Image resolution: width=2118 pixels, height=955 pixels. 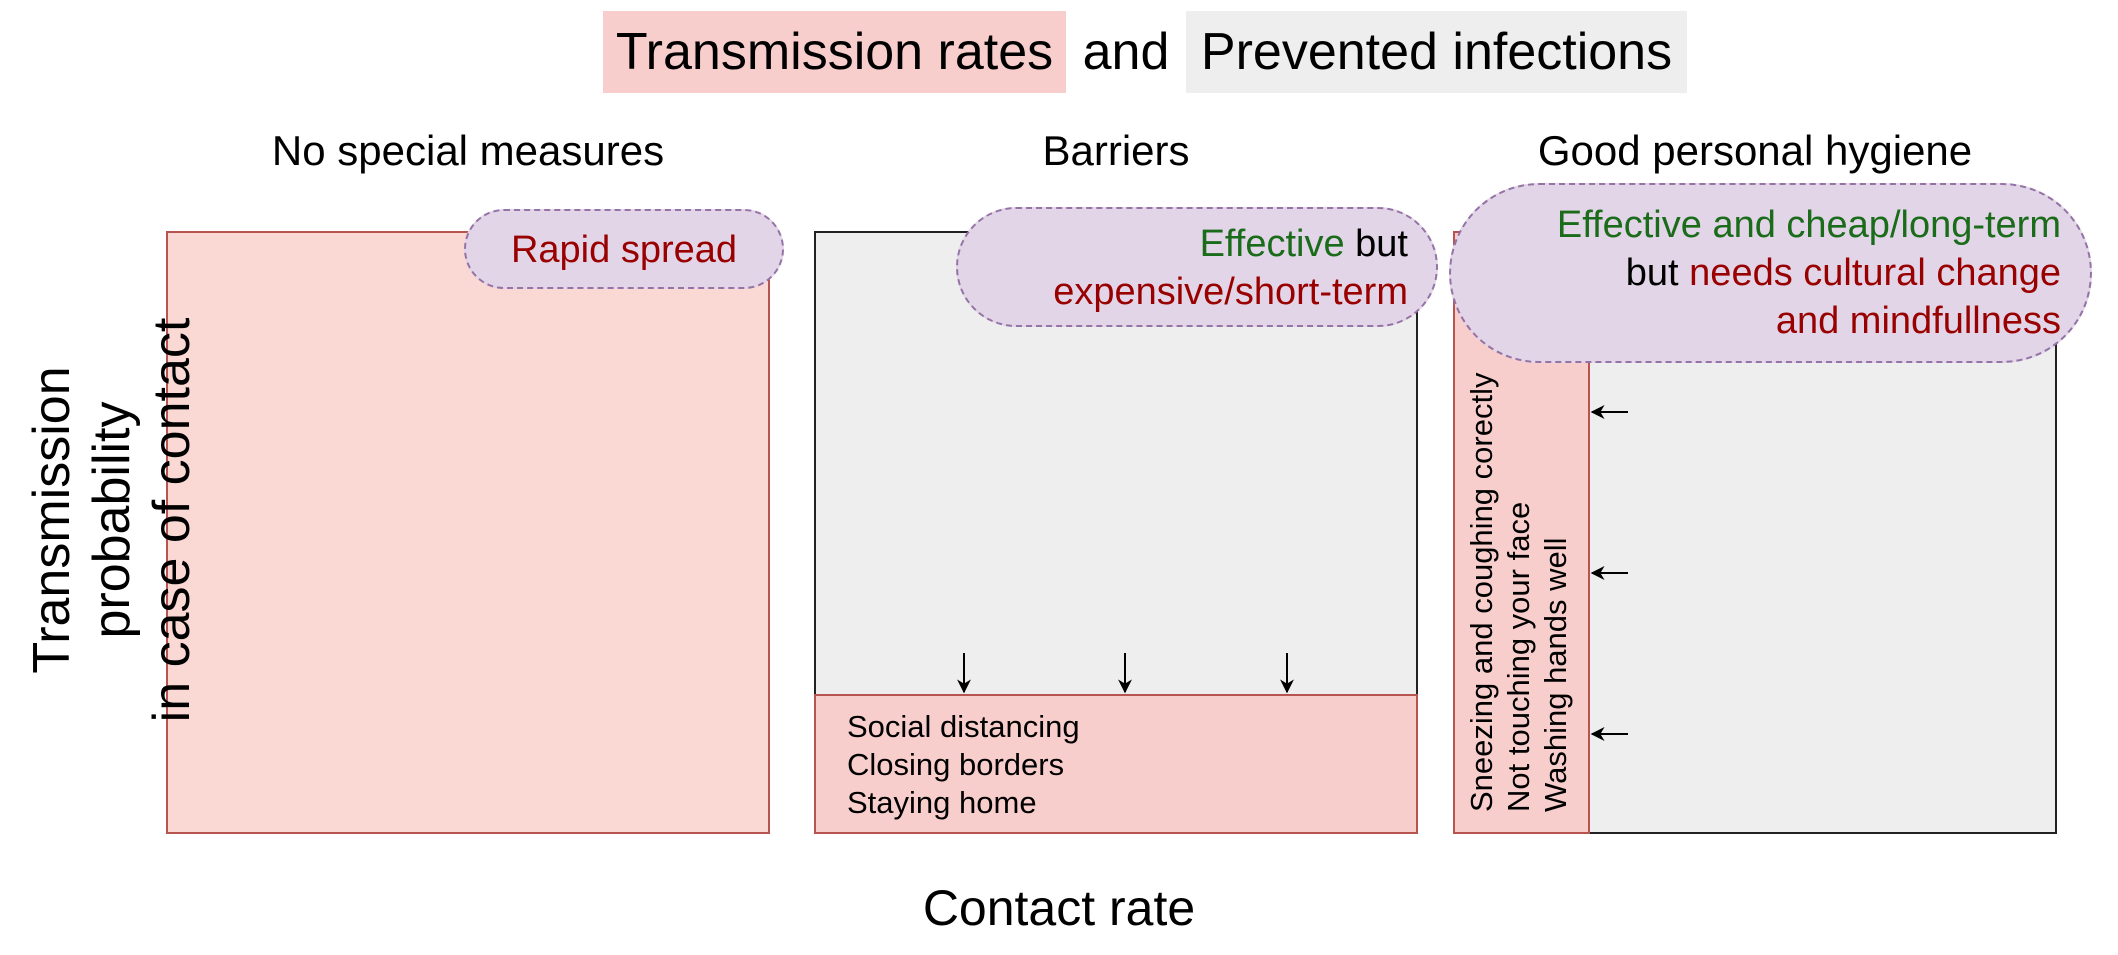 I want to click on callout-barriers-line1: Effective but, so click(x=1182, y=244).